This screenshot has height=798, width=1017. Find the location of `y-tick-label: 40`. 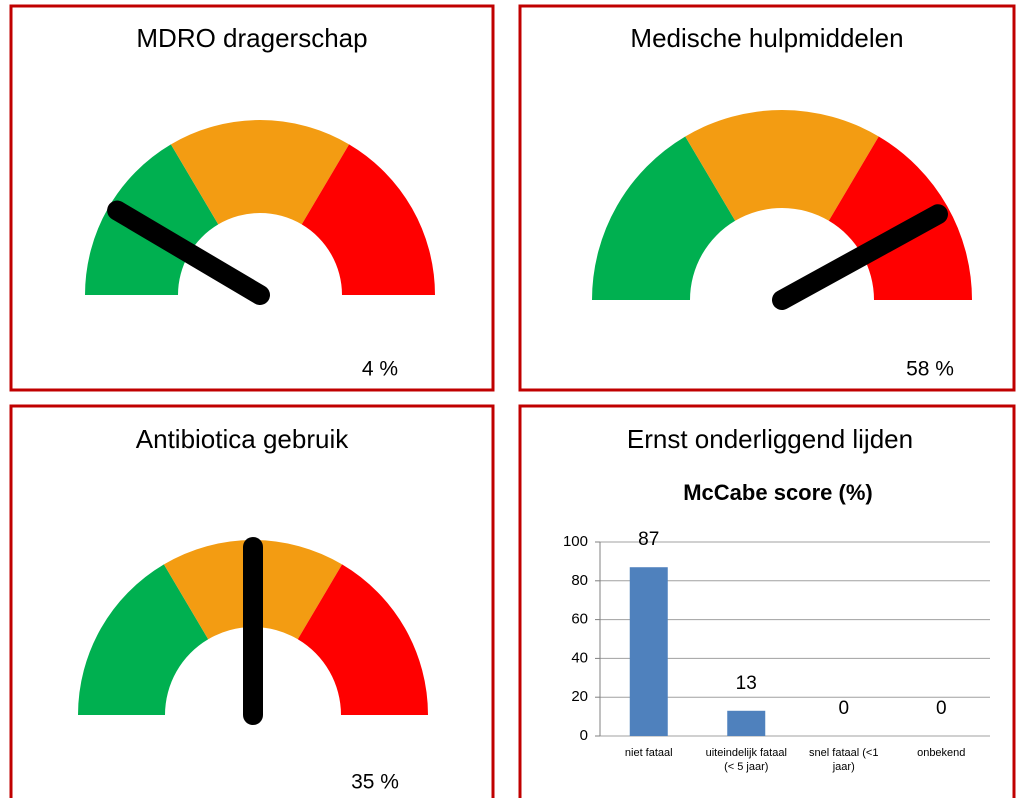

y-tick-label: 40 is located at coordinates (579, 657).